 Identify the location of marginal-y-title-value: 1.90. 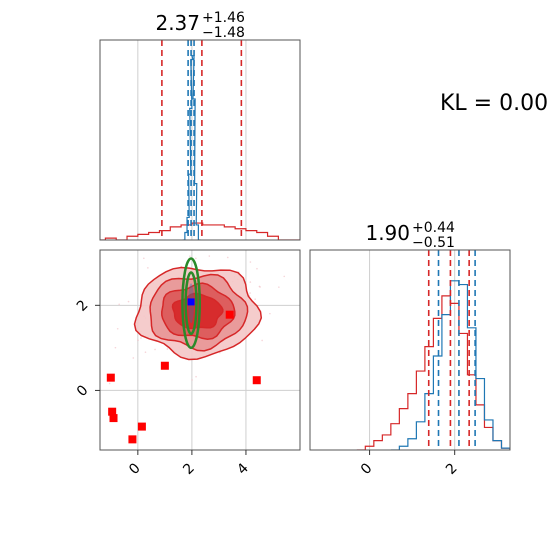
(387, 233).